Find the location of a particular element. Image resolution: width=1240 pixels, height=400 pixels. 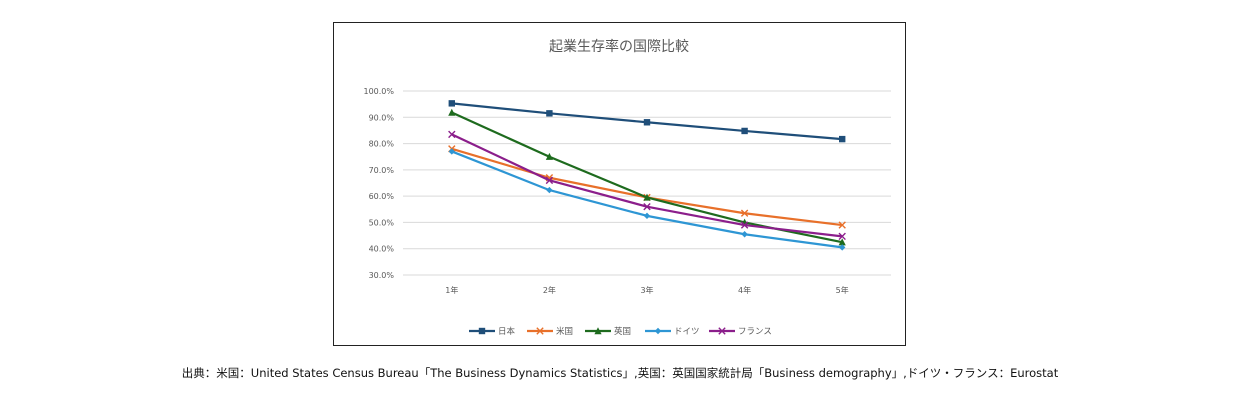

series-line is located at coordinates (647, 185).